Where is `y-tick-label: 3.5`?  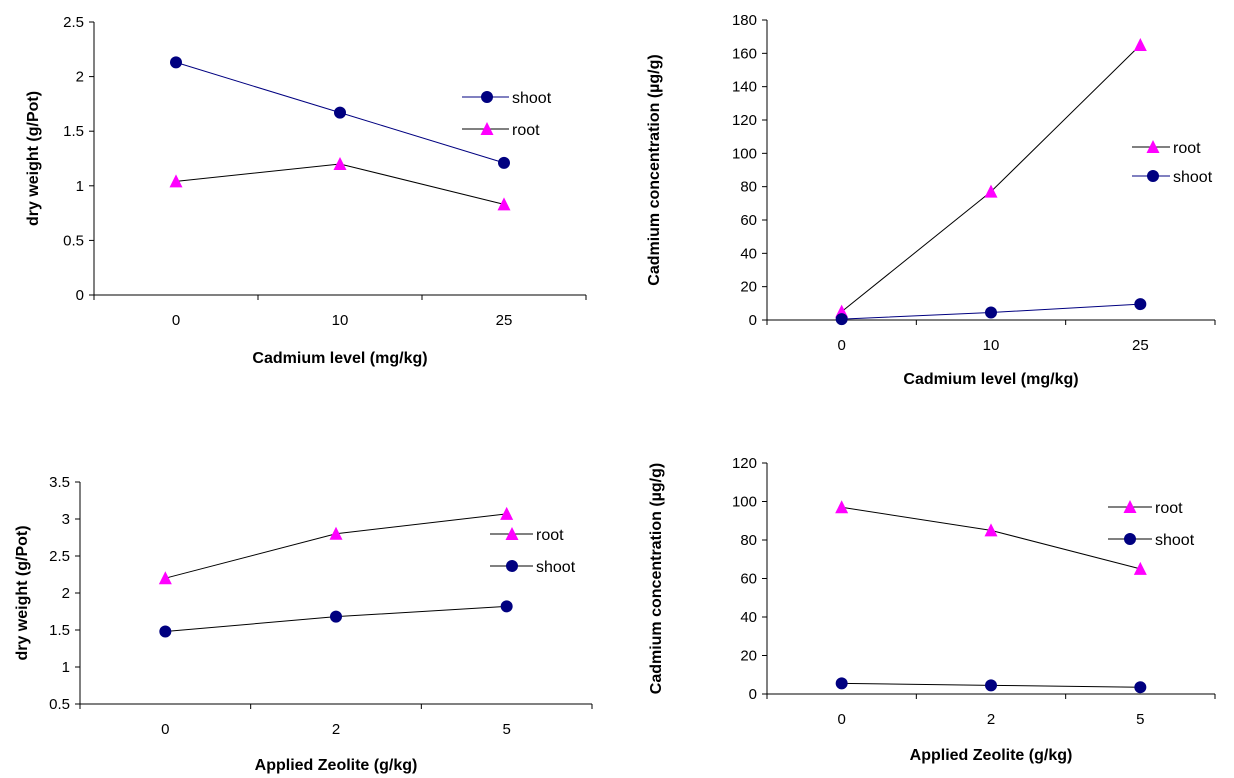
y-tick-label: 3.5 is located at coordinates (59, 482).